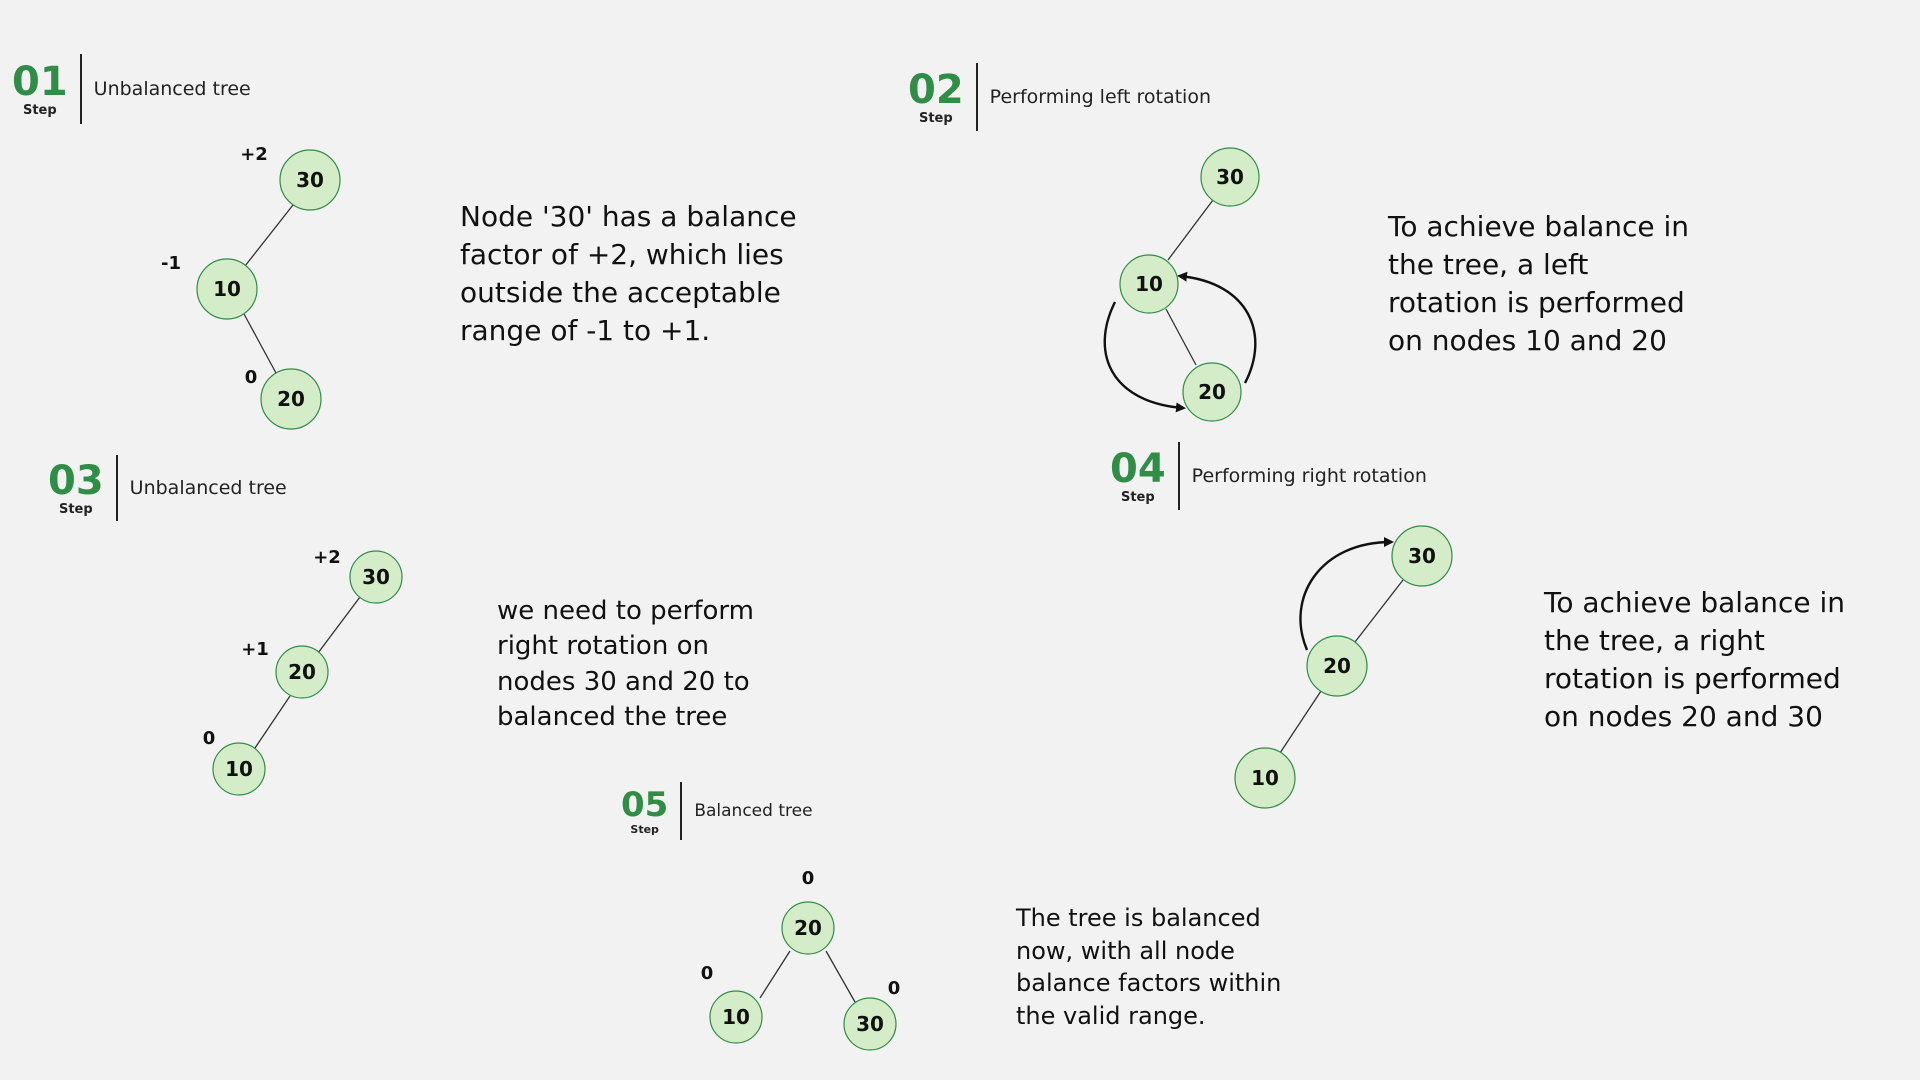 The width and height of the screenshot is (1920, 1080). I want to click on description-line: factor of +2, which lies, so click(622, 255).